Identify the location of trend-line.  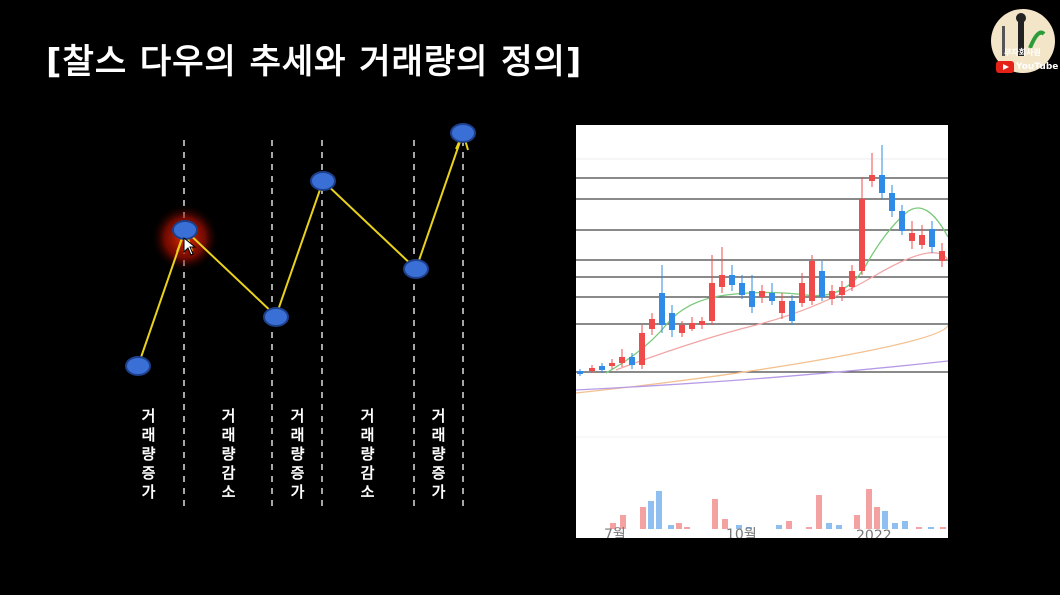
(300, 249).